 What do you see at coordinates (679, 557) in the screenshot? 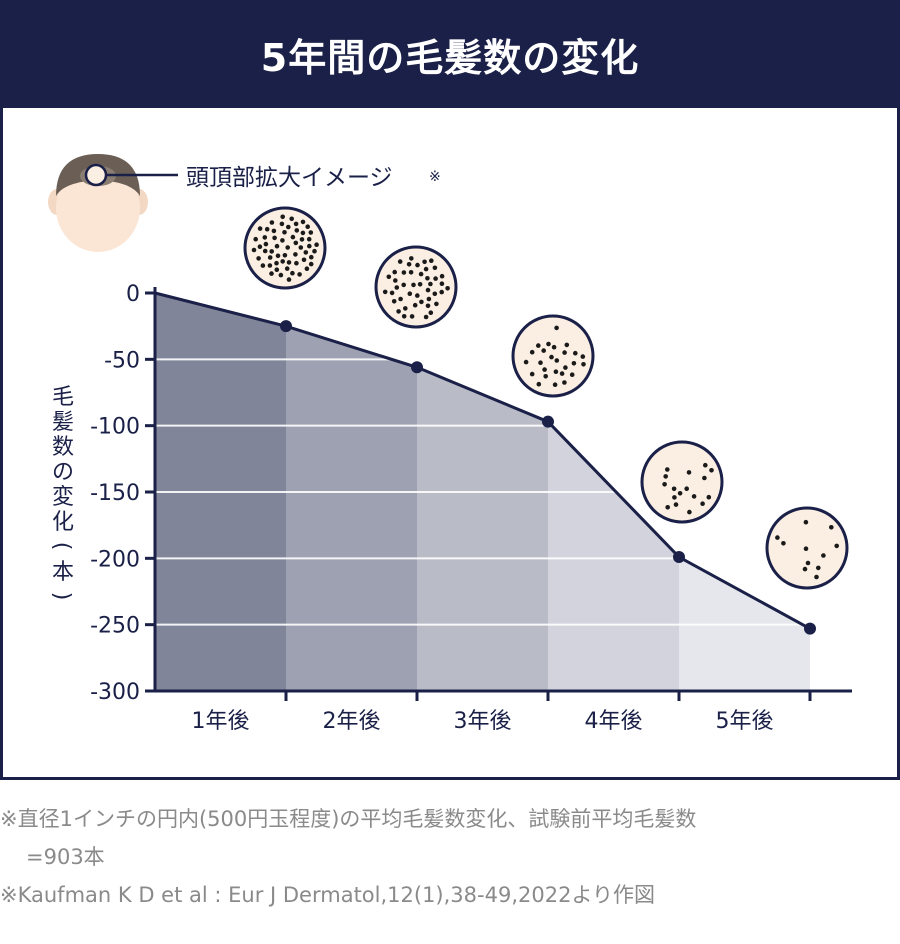
I see `data-point` at bounding box center [679, 557].